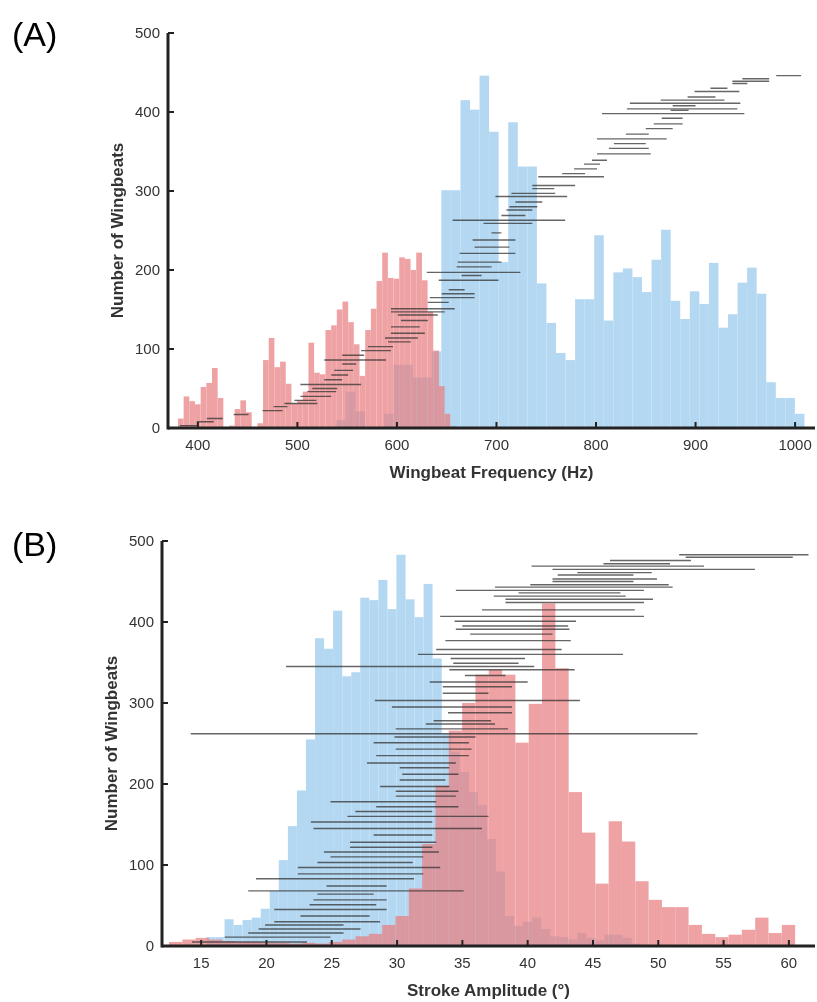 The height and width of the screenshot is (1002, 817). What do you see at coordinates (596, 444) in the screenshot?
I see `x-tick-label: 800` at bounding box center [596, 444].